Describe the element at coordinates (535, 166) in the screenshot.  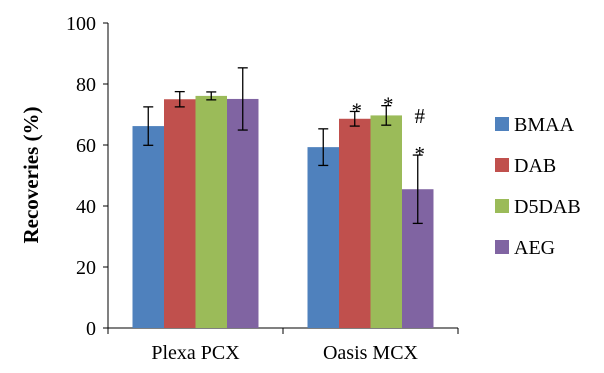
I see `legend-label: DAB` at that location.